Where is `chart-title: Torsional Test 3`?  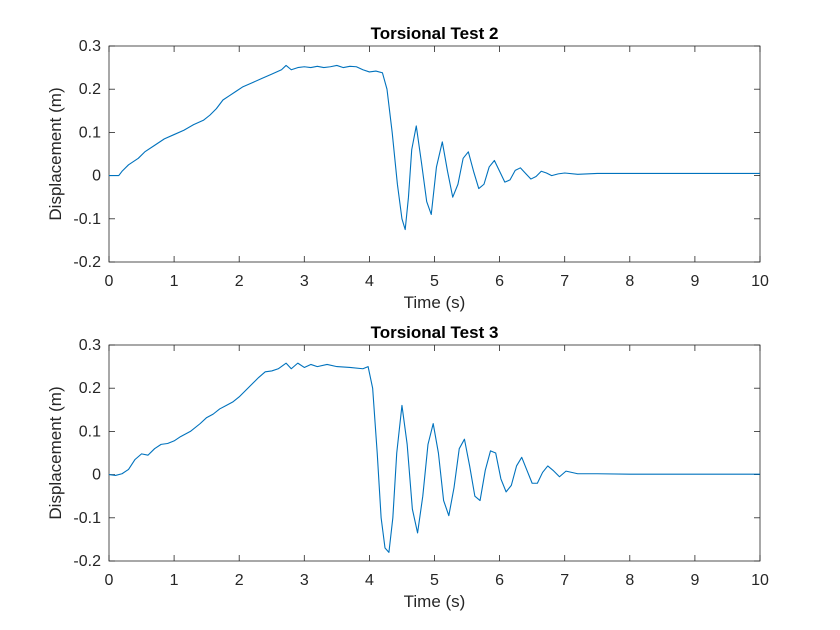
chart-title: Torsional Test 3 is located at coordinates (435, 332).